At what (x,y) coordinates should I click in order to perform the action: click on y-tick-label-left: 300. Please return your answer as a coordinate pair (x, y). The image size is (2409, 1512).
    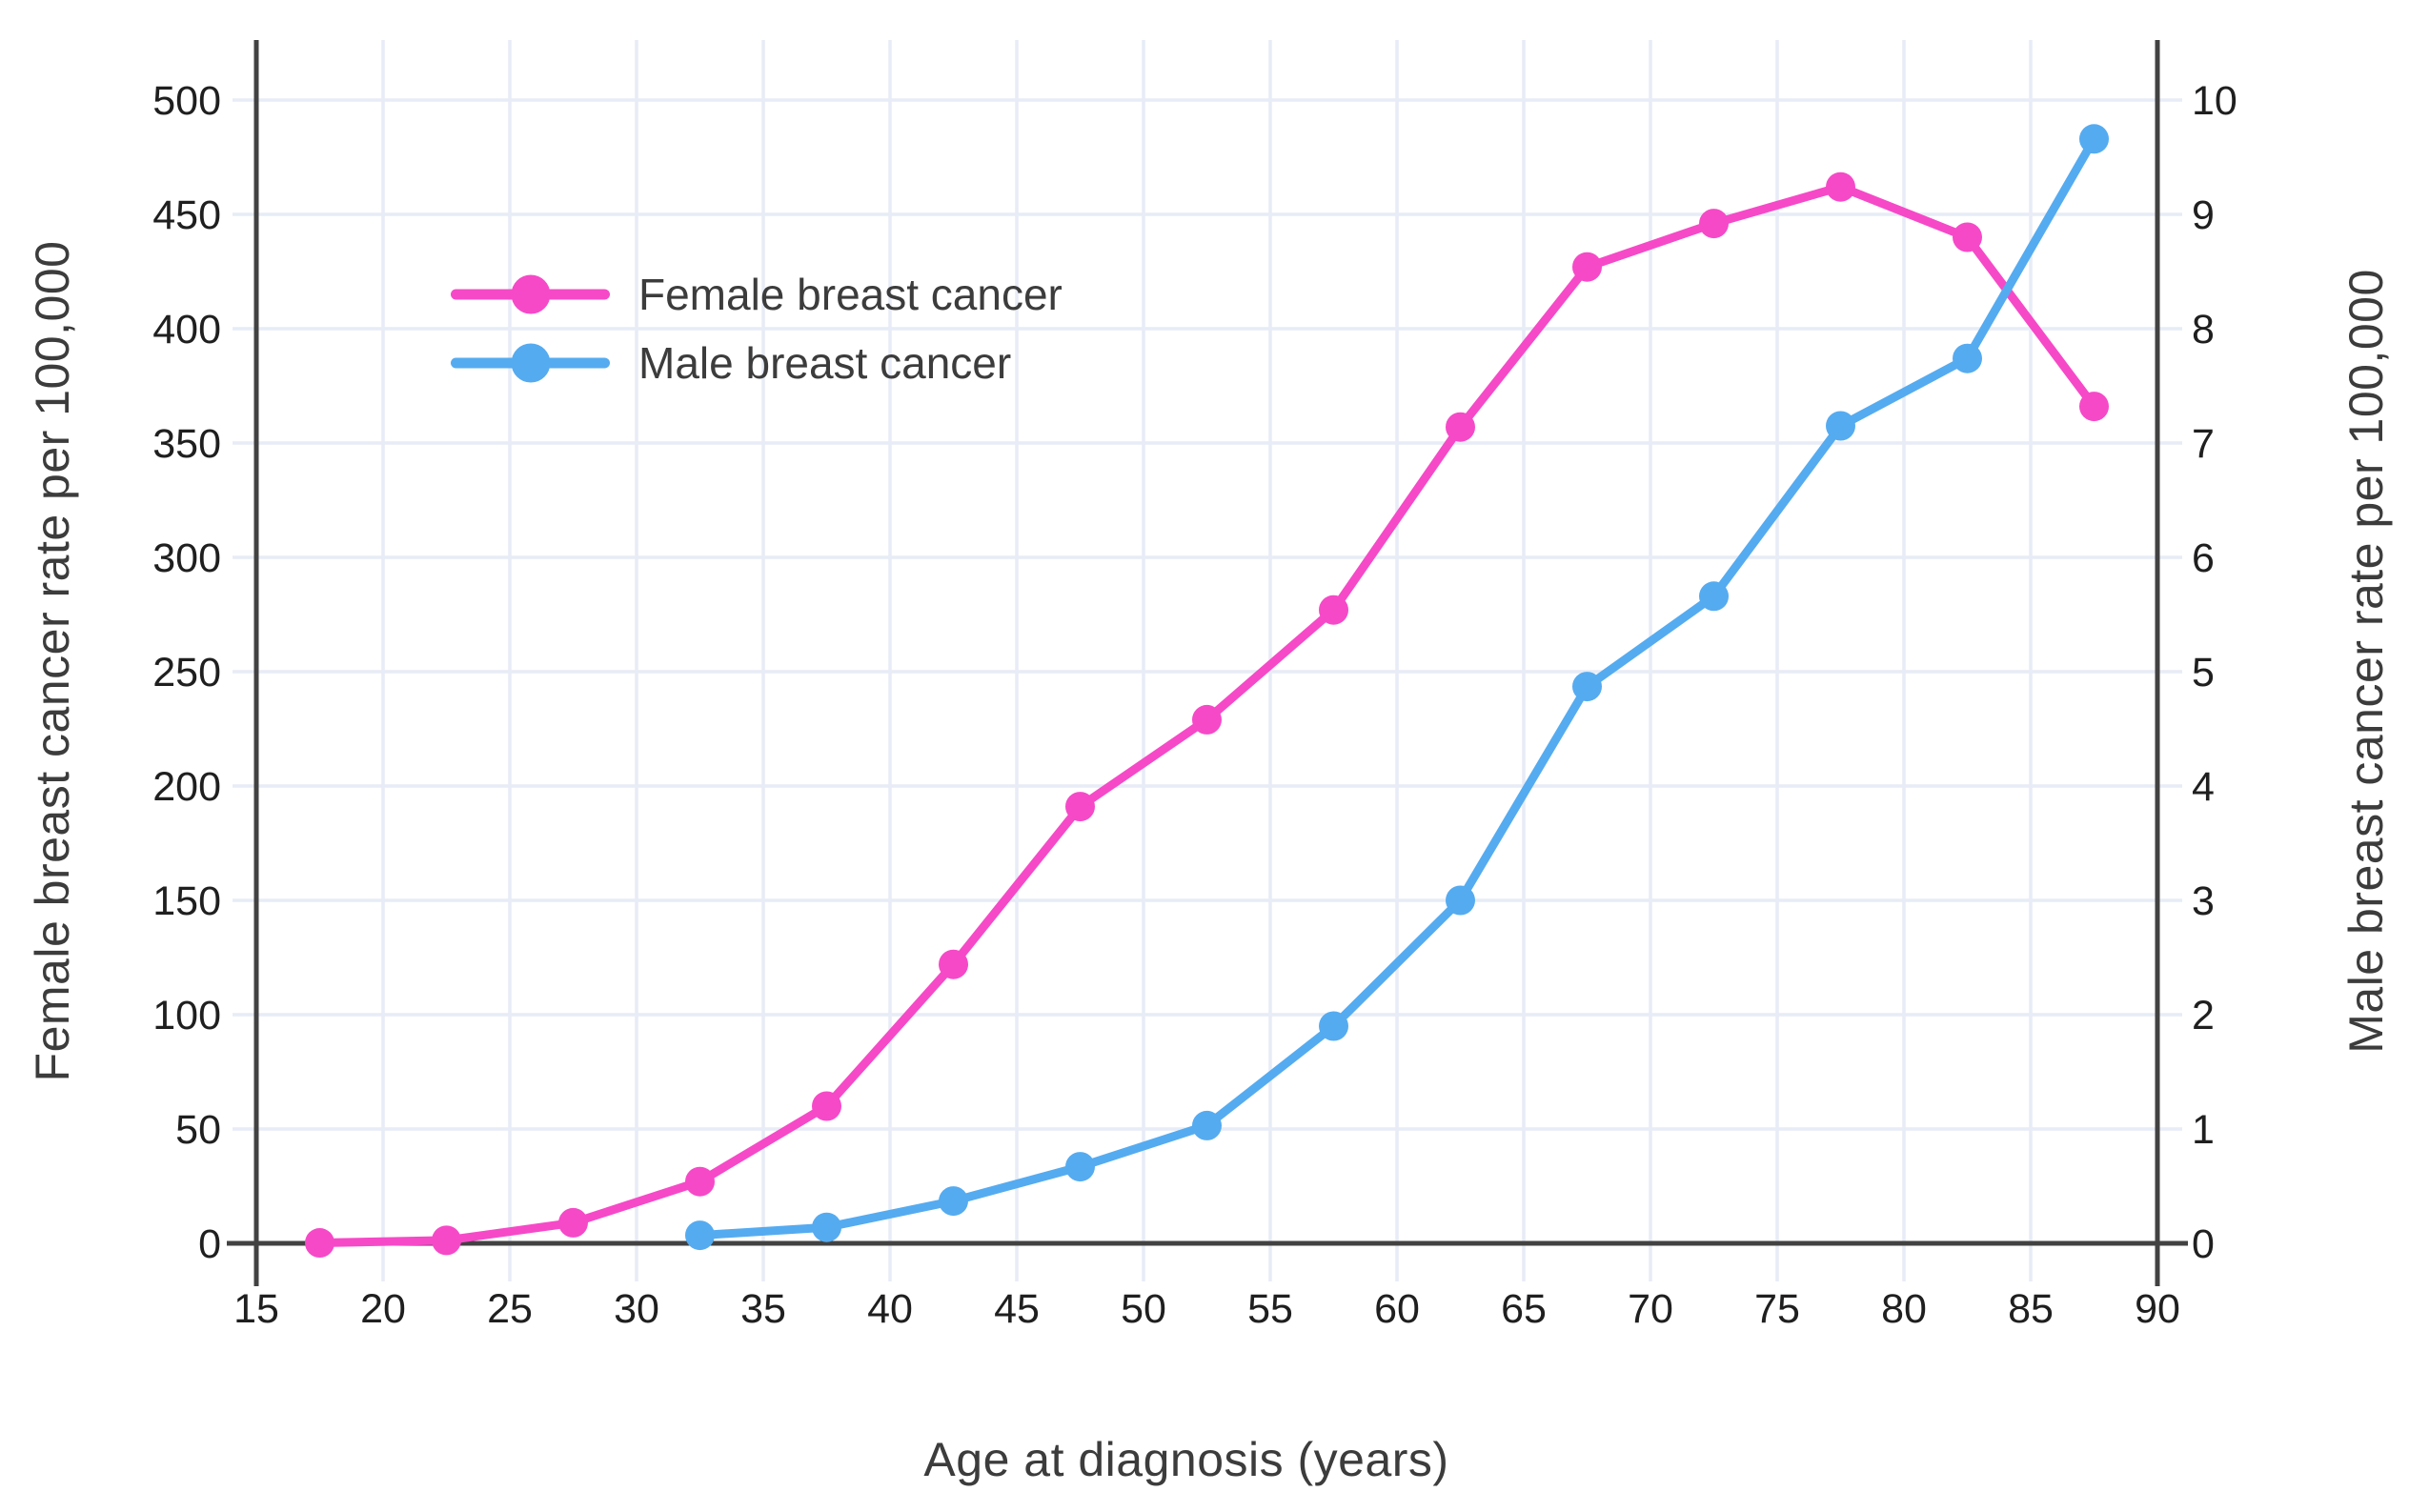
    Looking at the image, I should click on (186, 558).